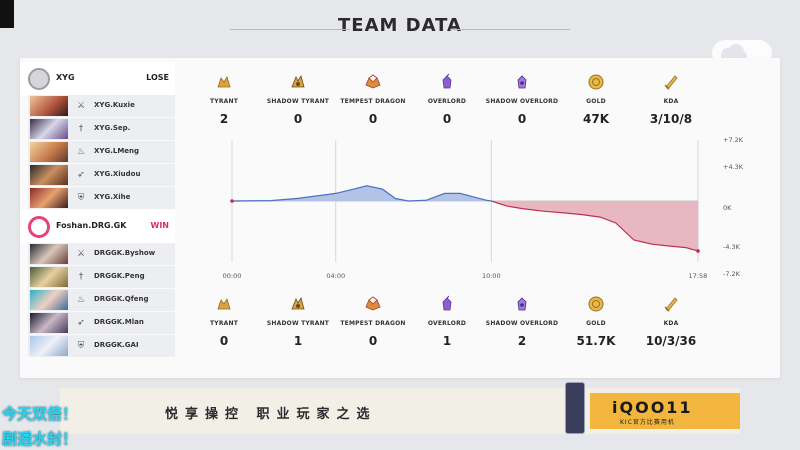  Describe the element at coordinates (40, 439) in the screenshot. I see `overlay-caption-line2: 剧透水封！` at that location.